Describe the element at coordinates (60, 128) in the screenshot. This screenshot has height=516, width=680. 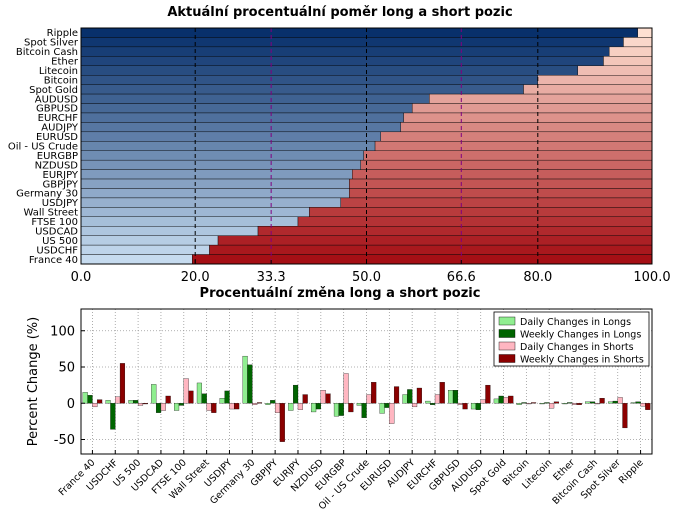
I see `category-tick-label: AUDJPY` at that location.